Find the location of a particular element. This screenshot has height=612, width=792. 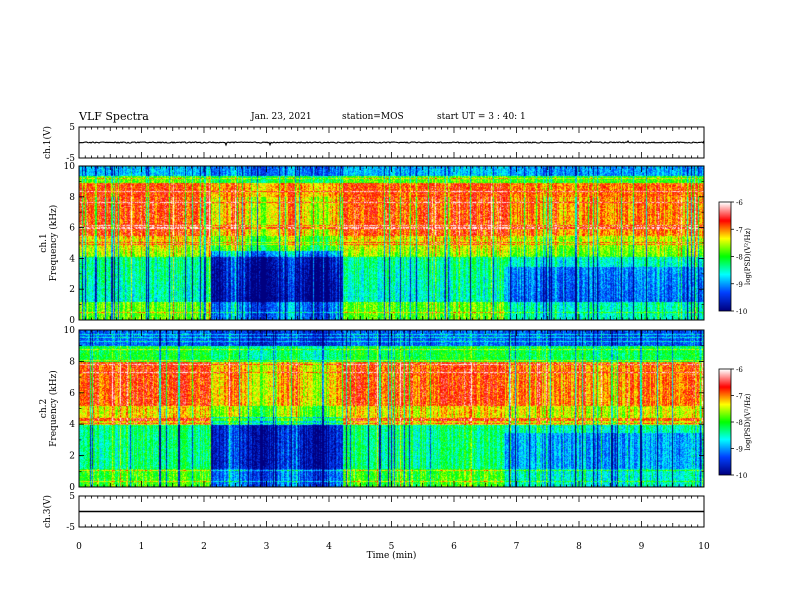

panel-1-ylabel: ch.1(V) is located at coordinates (47, 142).